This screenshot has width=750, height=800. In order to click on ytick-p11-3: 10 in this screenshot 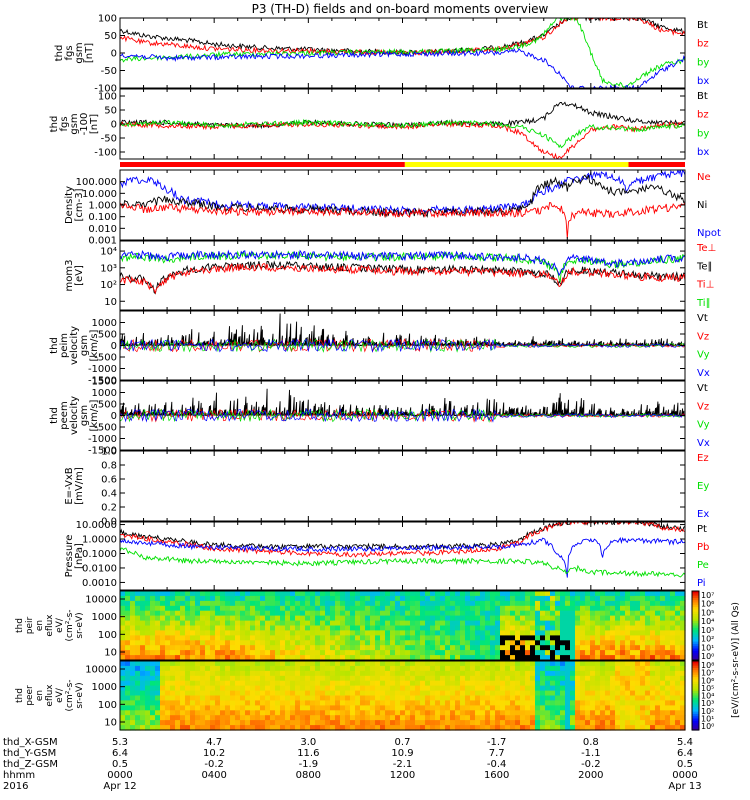, I will do `click(110, 723)`.